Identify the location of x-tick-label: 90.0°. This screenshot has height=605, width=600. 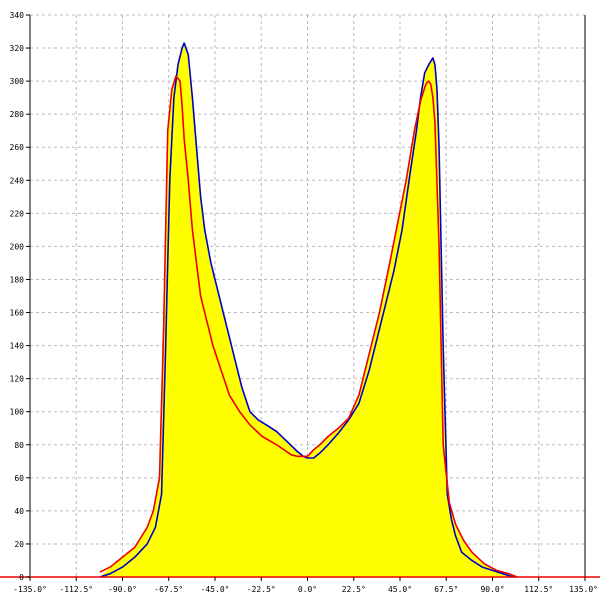
(492, 589).